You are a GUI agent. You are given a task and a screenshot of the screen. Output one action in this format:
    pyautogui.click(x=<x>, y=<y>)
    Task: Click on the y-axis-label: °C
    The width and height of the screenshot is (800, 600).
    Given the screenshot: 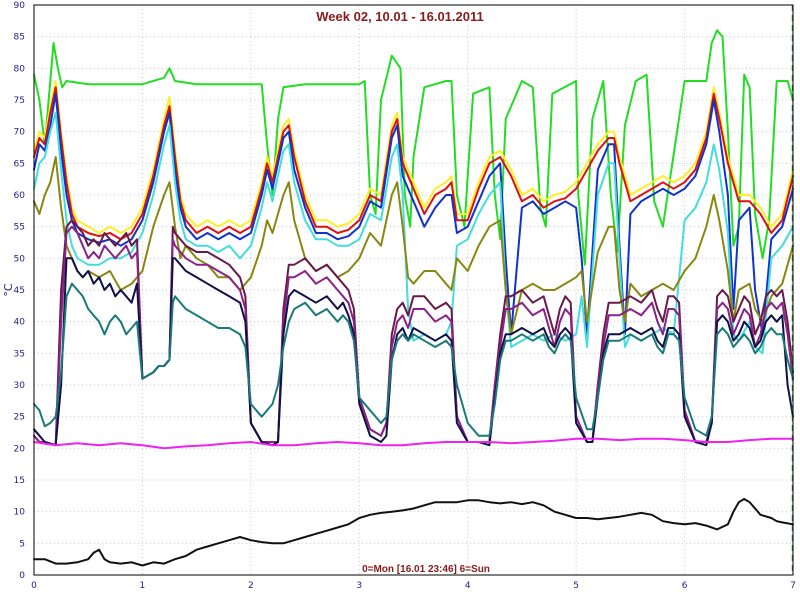 What is the action you would take?
    pyautogui.click(x=8, y=290)
    